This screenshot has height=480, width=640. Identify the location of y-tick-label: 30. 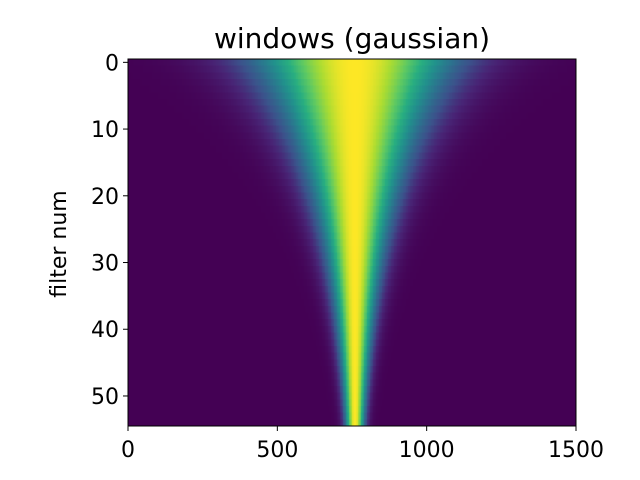
(105, 264).